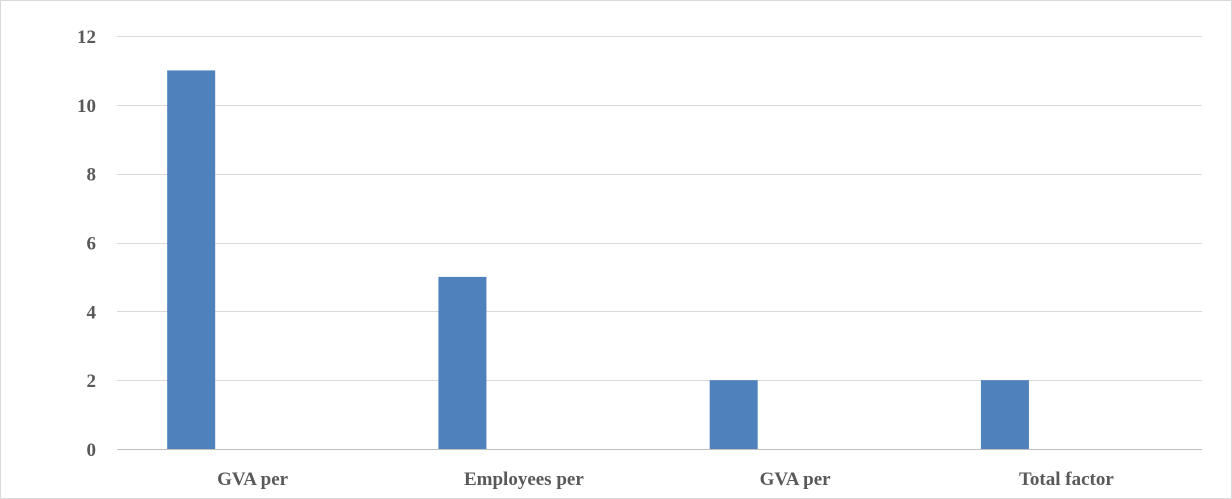 This screenshot has width=1232, height=499. What do you see at coordinates (92, 381) in the screenshot?
I see `y-tick-label: 2` at bounding box center [92, 381].